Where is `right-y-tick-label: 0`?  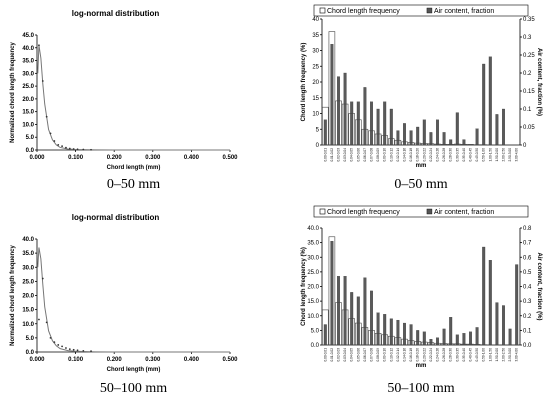 right-y-tick-label: 0 is located at coordinates (525, 146).